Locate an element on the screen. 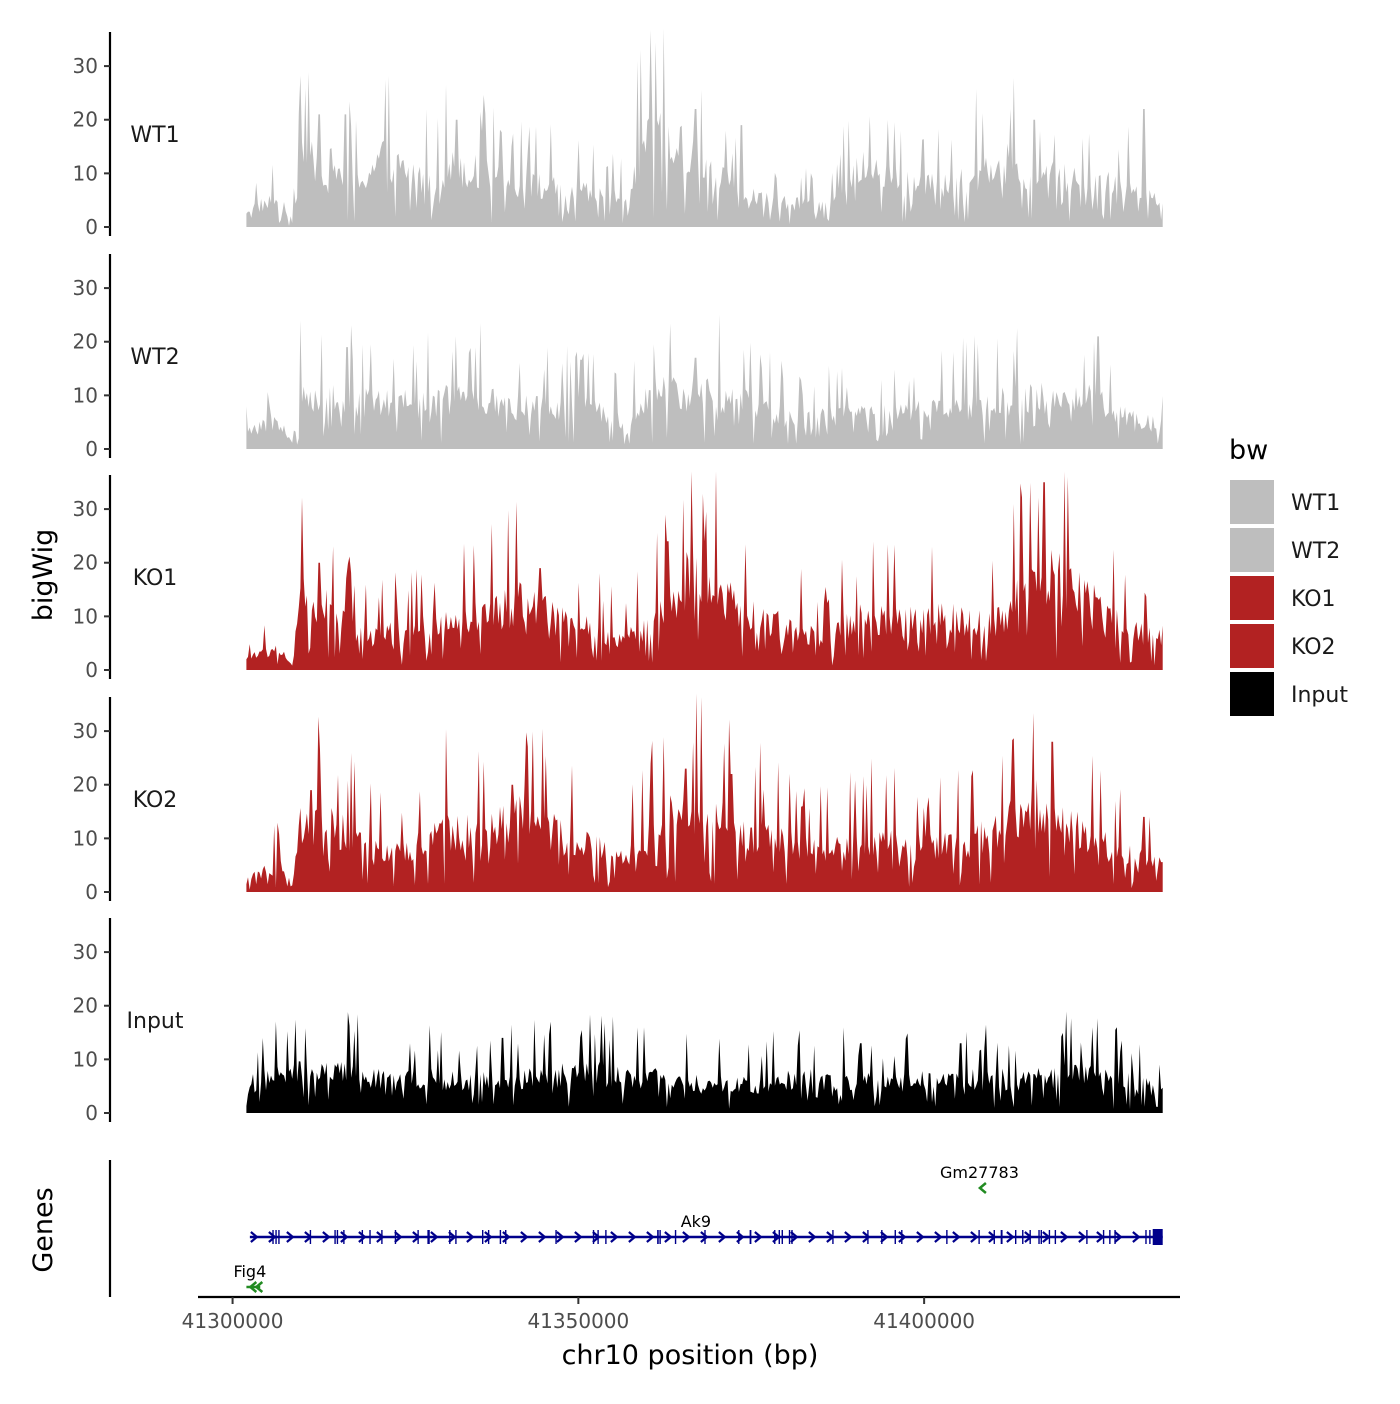 The height and width of the screenshot is (1404, 1400). gene-label: Fig4 is located at coordinates (249, 1271).